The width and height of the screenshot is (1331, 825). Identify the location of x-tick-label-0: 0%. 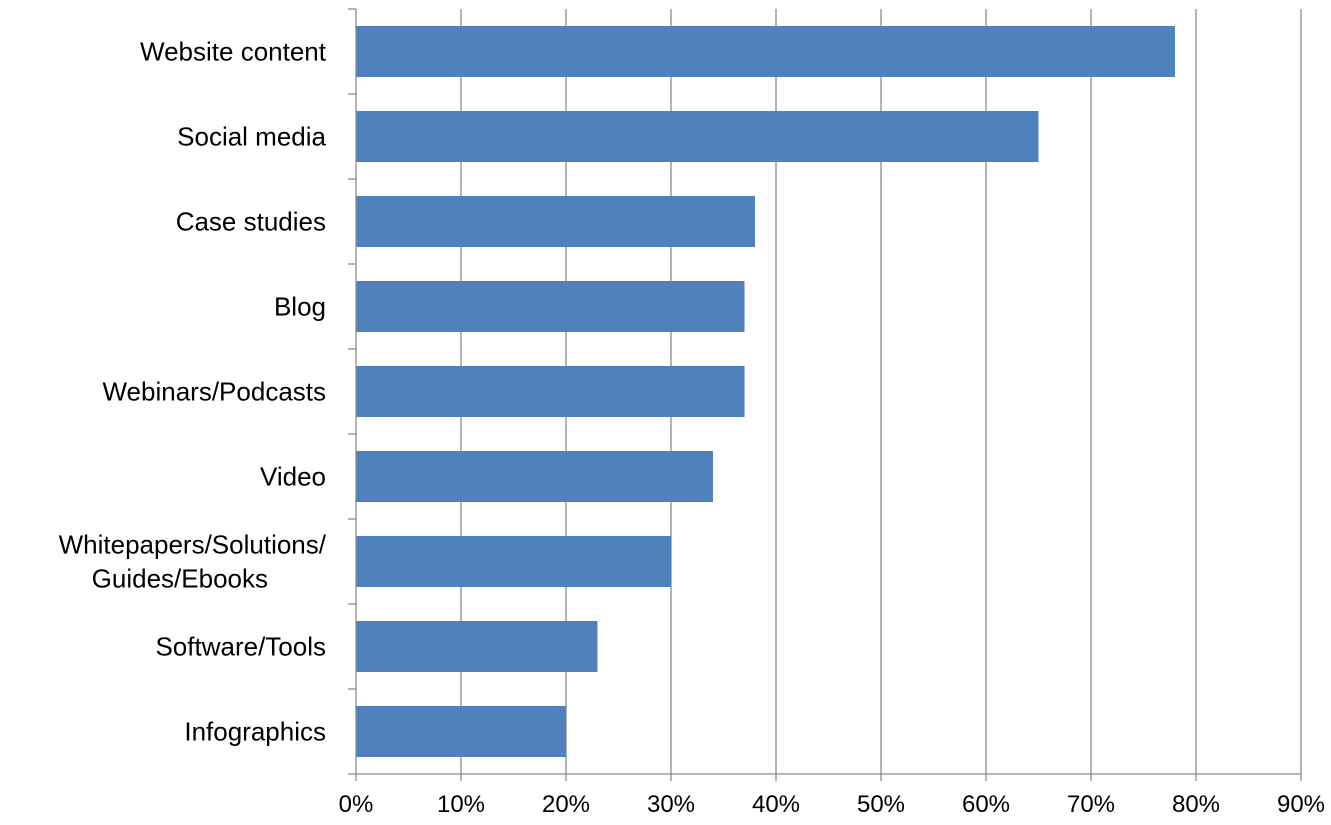
(356, 804).